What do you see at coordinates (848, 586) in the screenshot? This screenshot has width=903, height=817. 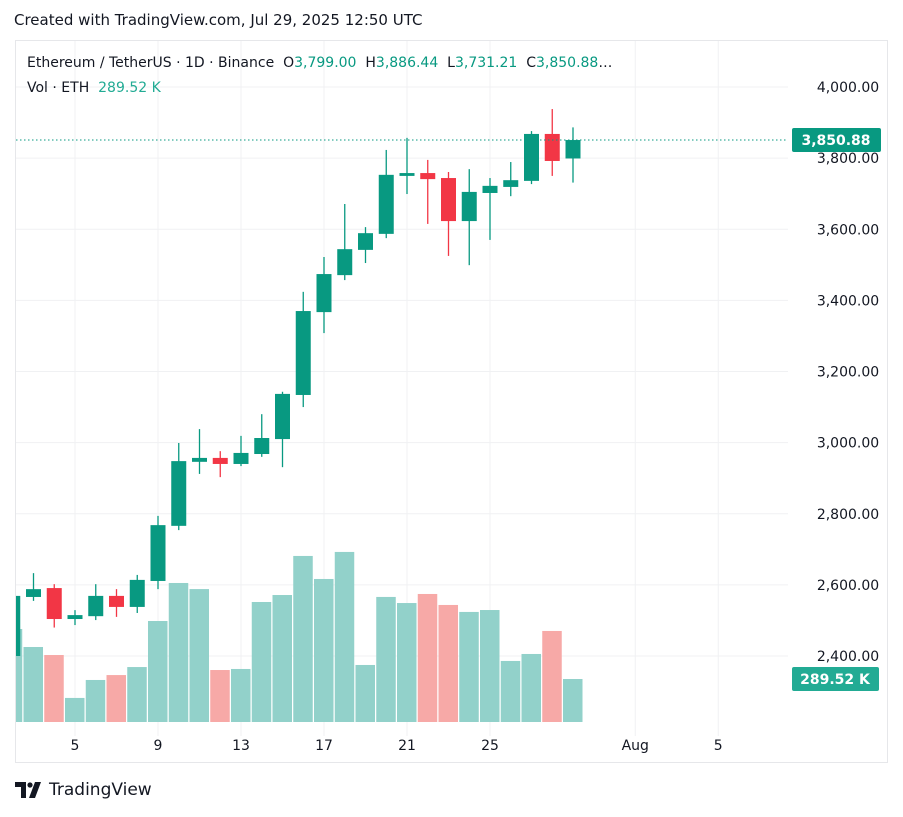 I see `price-tick-label: 2,600.00` at bounding box center [848, 586].